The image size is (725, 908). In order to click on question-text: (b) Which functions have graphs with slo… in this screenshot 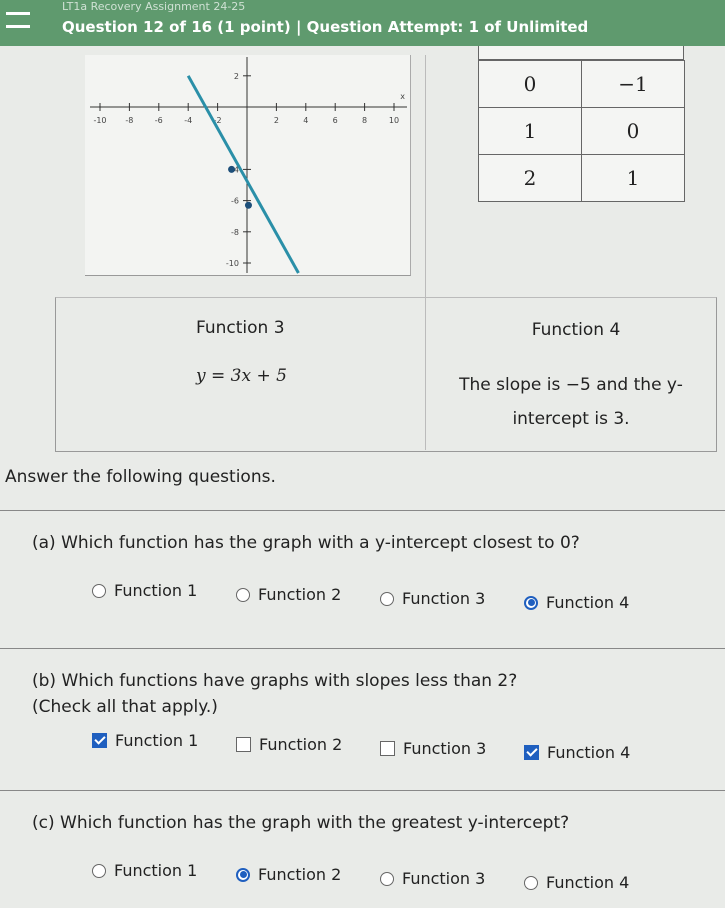, I will do `click(275, 681)`.